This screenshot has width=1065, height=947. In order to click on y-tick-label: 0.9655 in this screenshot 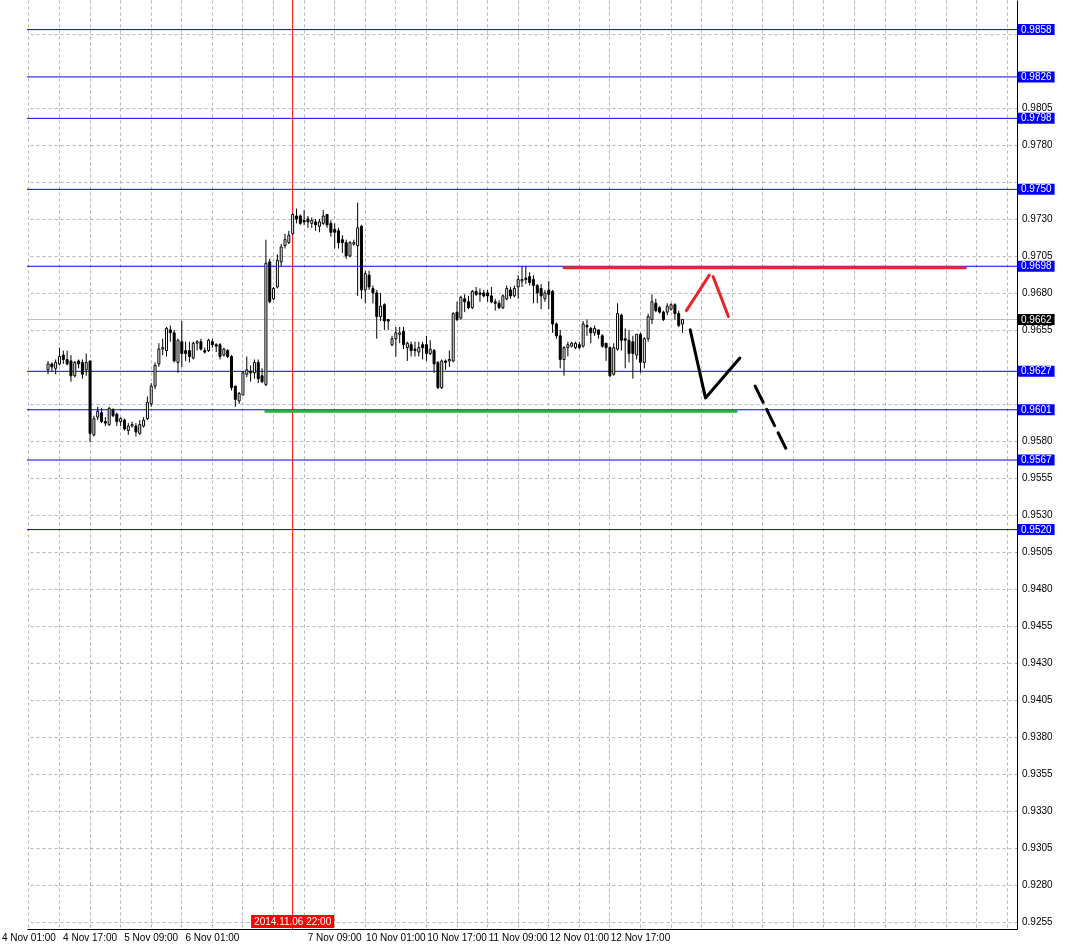, I will do `click(1038, 329)`.